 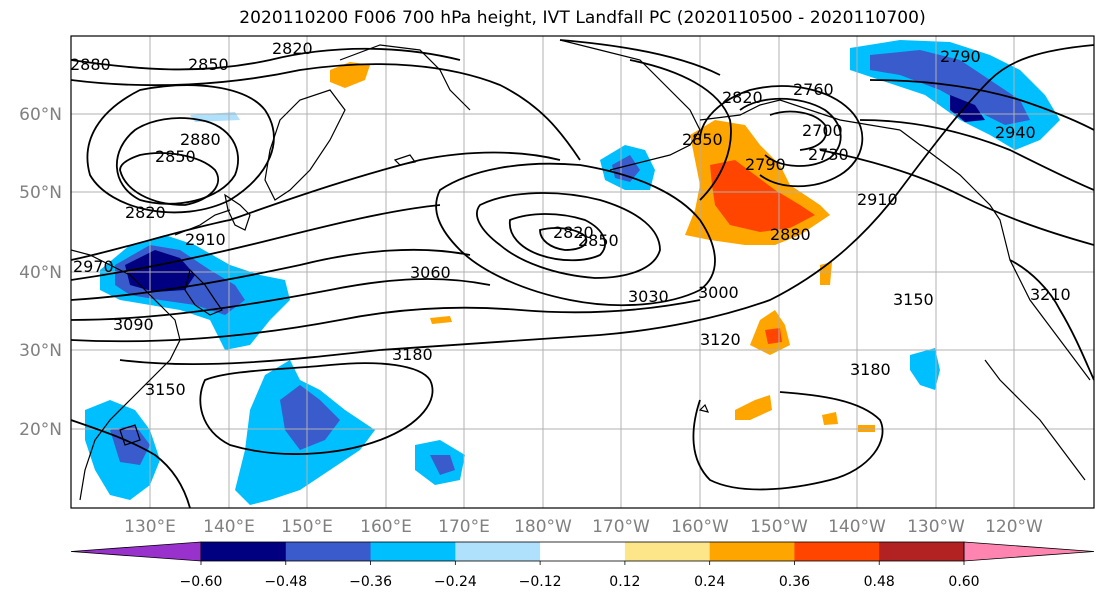 I want to click on contour-label: 3210, so click(x=1050, y=294).